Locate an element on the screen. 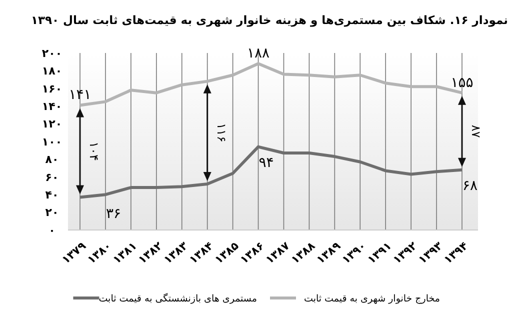 This screenshot has width=515, height=335. y-tick-label: ۱۰۰ is located at coordinates (52, 141).